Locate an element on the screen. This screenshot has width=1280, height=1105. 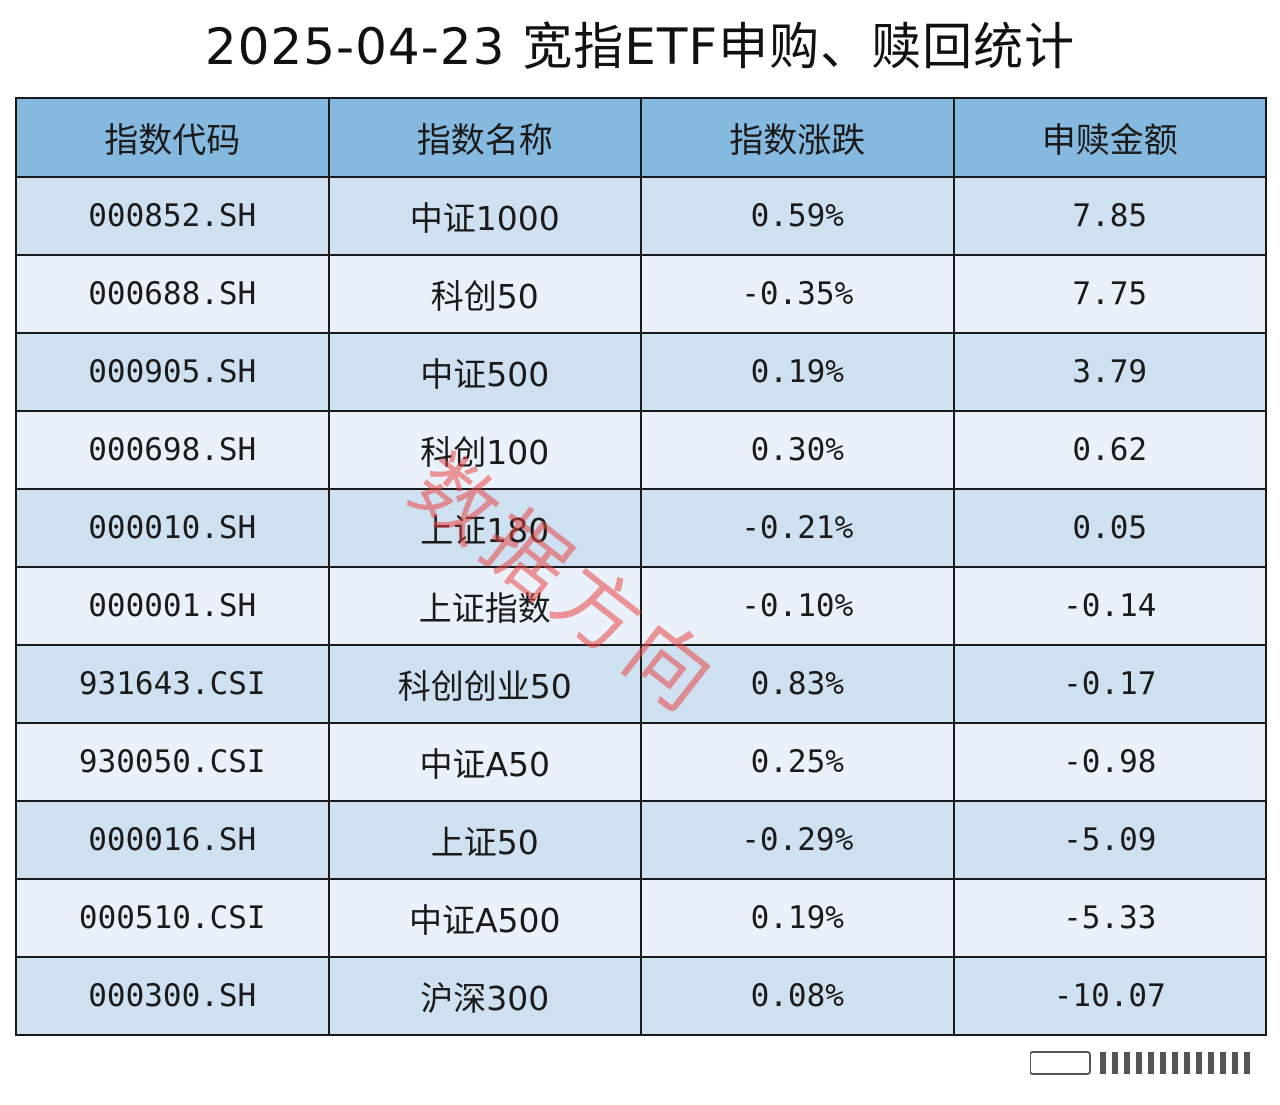
cell-code: 000001.SH is located at coordinates (172, 606).